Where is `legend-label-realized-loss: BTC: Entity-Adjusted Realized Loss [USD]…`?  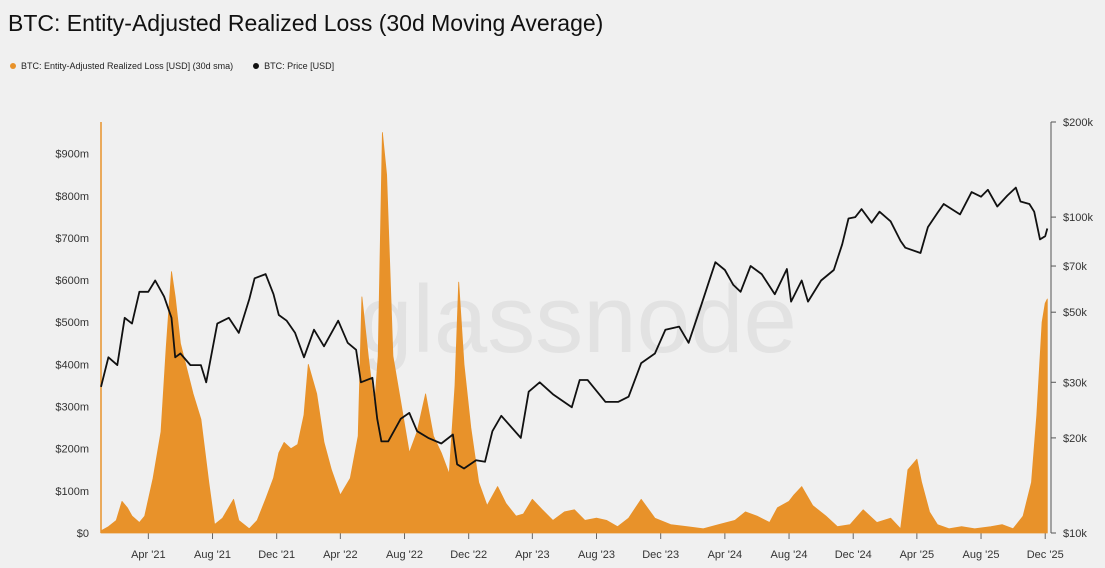 legend-label-realized-loss: BTC: Entity-Adjusted Realized Loss [USD]… is located at coordinates (127, 66).